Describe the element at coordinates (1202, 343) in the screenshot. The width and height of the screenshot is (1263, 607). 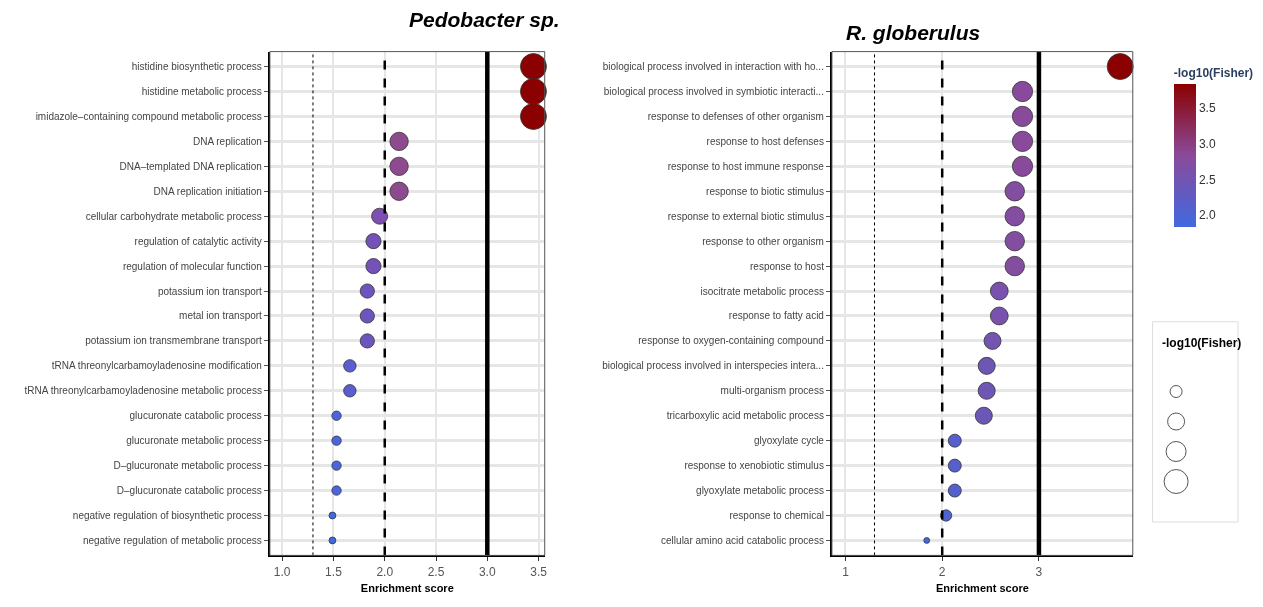
I see `legend-title: -log10(Fisher)` at that location.